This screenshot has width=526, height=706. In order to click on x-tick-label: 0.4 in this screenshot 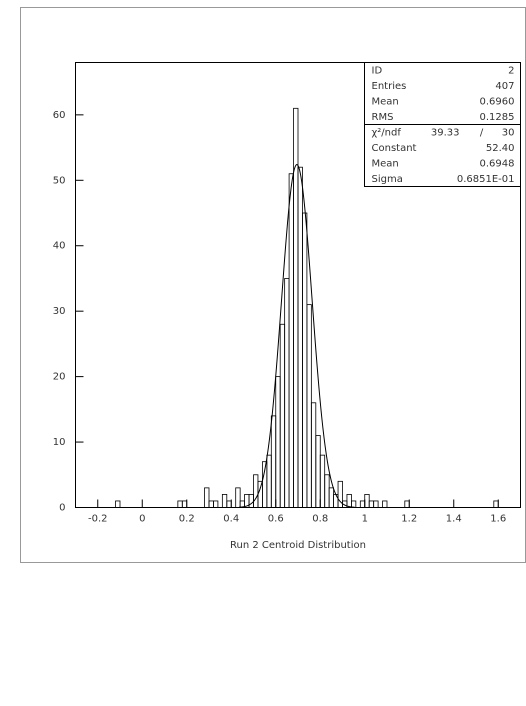, I will do `click(231, 519)`.